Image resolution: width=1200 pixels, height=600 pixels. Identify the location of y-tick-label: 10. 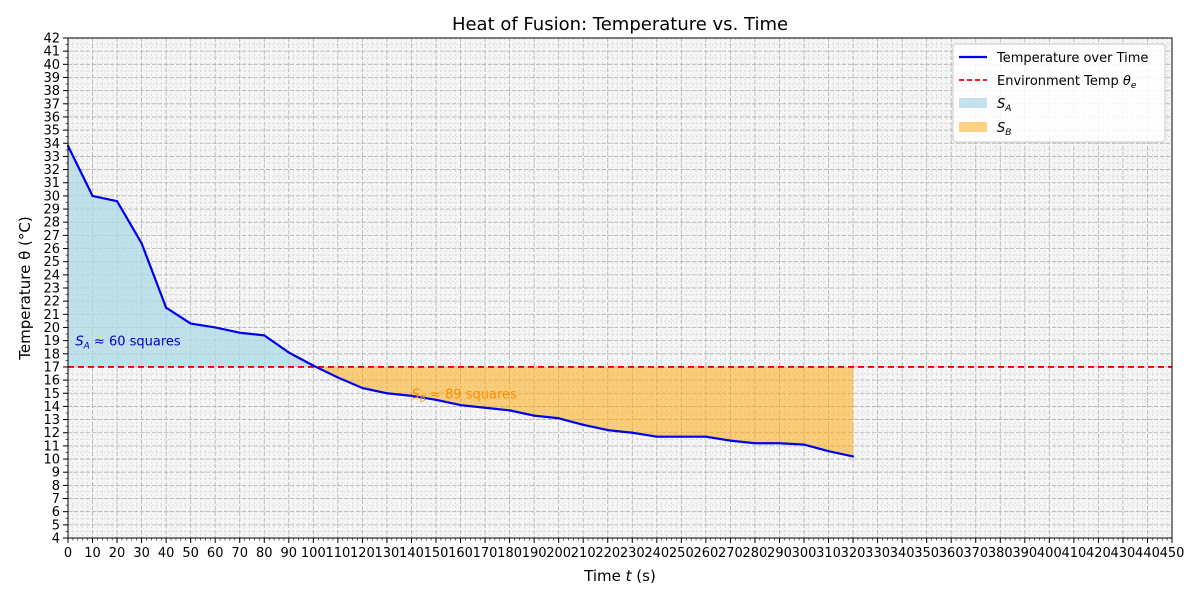
(51, 460).